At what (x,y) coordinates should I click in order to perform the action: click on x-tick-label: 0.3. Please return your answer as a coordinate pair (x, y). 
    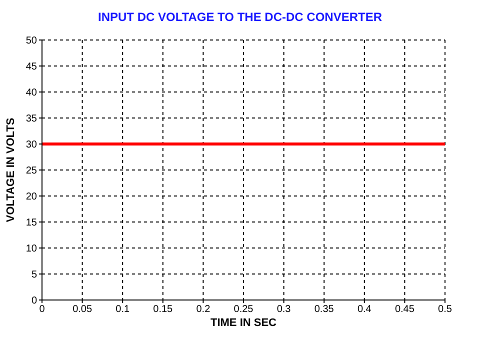
    Looking at the image, I should click on (284, 310).